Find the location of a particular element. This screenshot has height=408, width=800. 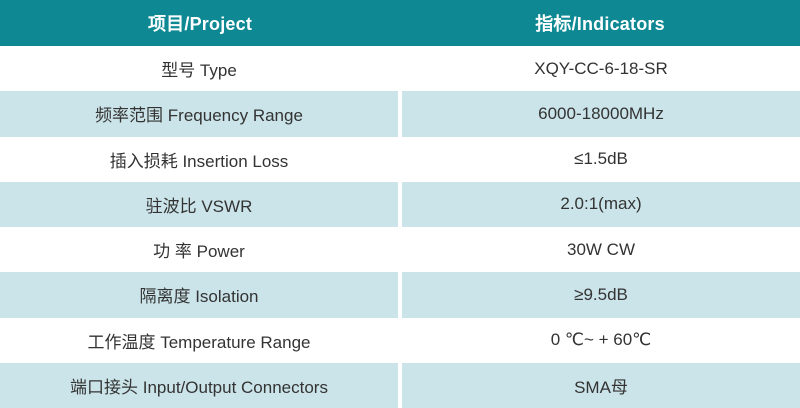

project-cell: 频率范围 Frequency Range is located at coordinates (199, 114).